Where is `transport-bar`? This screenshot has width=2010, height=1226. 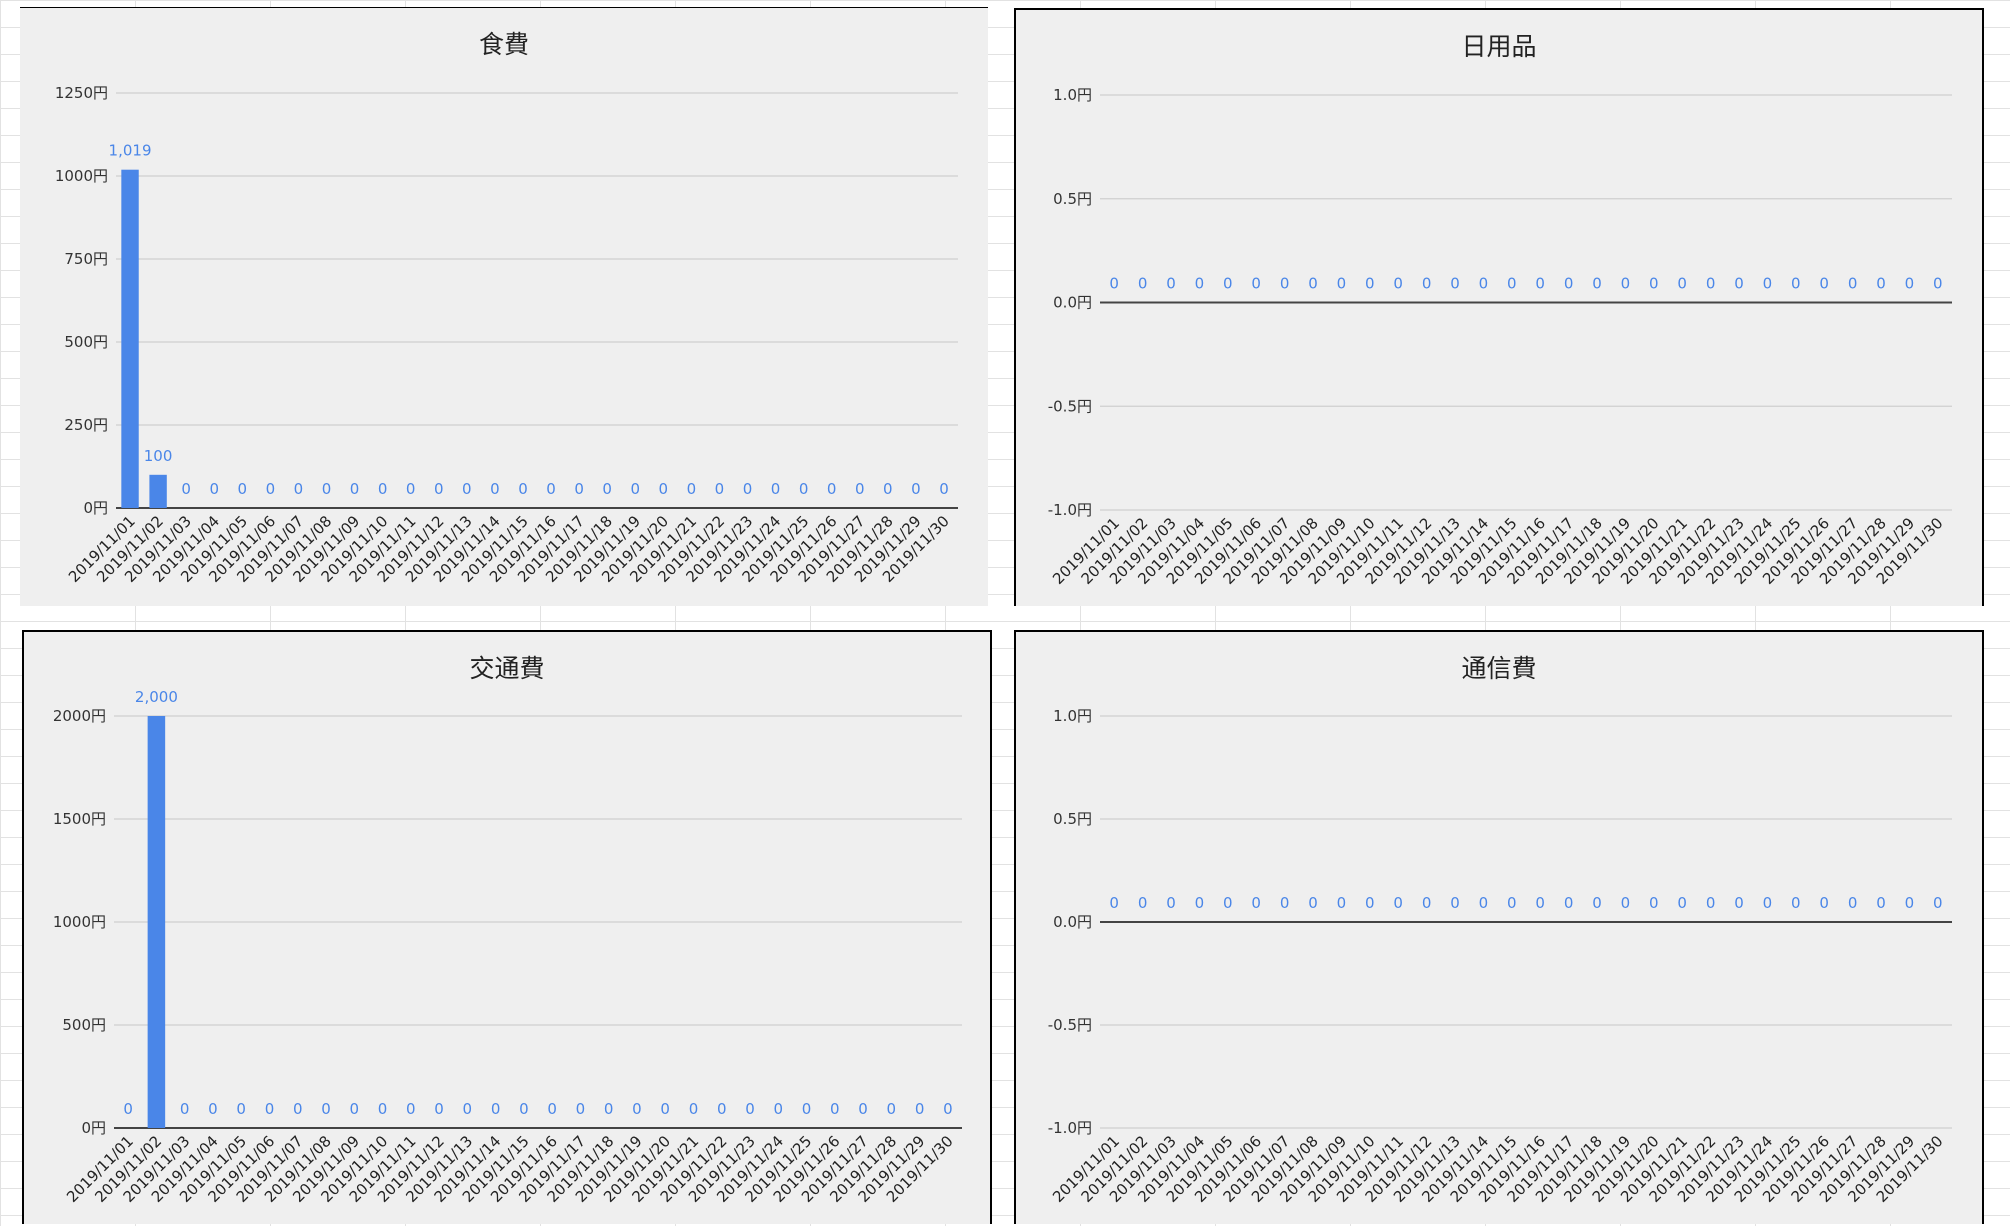 transport-bar is located at coordinates (156, 922).